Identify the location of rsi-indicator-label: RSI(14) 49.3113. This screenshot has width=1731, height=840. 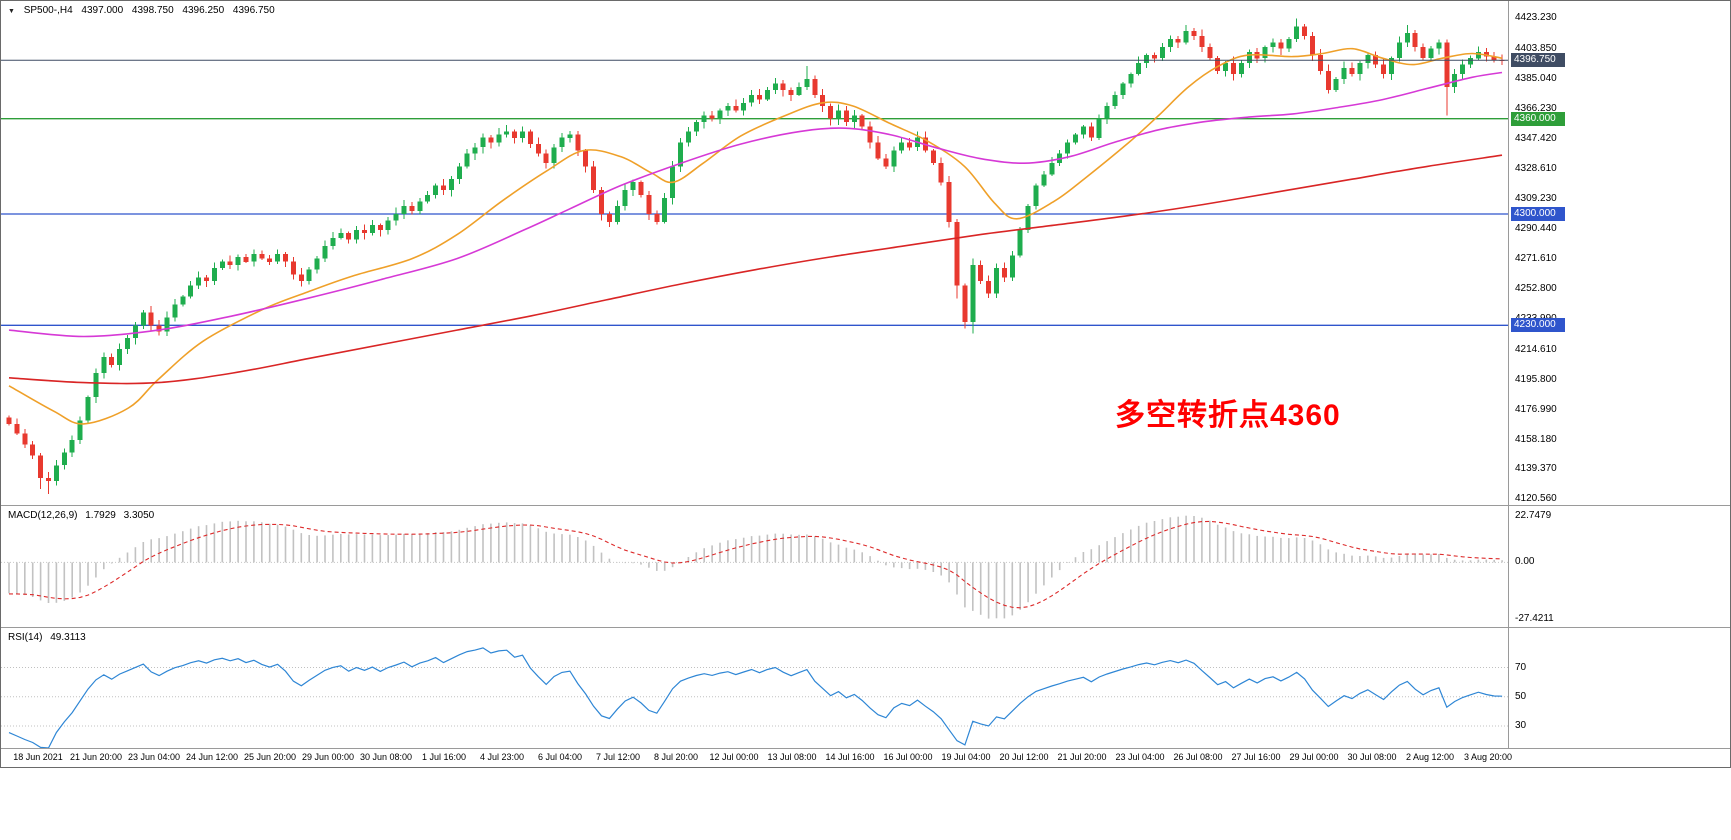
(49, 637).